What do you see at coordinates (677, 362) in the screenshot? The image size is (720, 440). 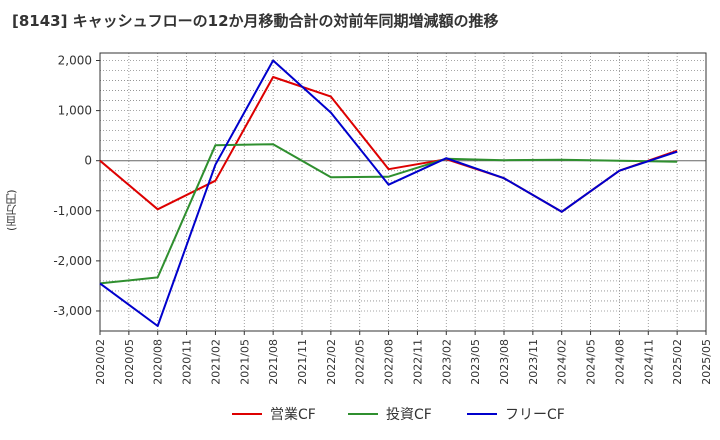 I see `x-tick-label: 2025/02` at bounding box center [677, 362].